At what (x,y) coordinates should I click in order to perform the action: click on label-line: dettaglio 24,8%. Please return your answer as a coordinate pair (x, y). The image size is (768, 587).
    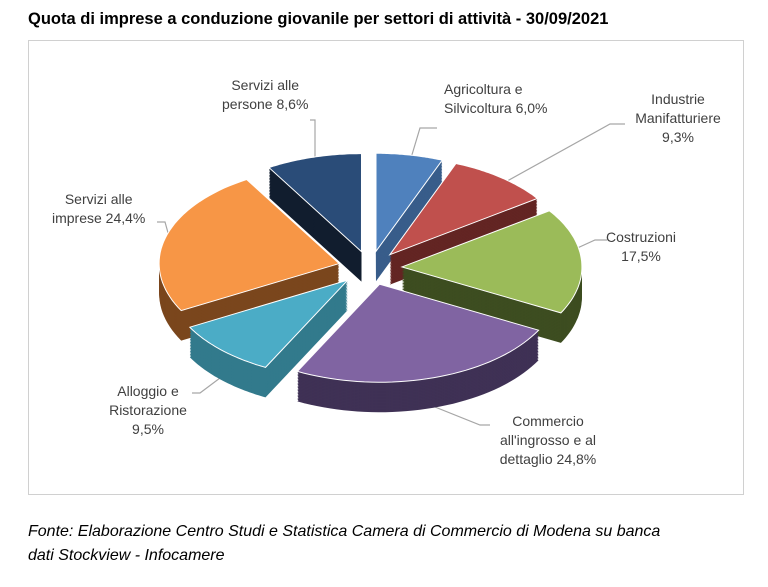
    Looking at the image, I should click on (548, 459).